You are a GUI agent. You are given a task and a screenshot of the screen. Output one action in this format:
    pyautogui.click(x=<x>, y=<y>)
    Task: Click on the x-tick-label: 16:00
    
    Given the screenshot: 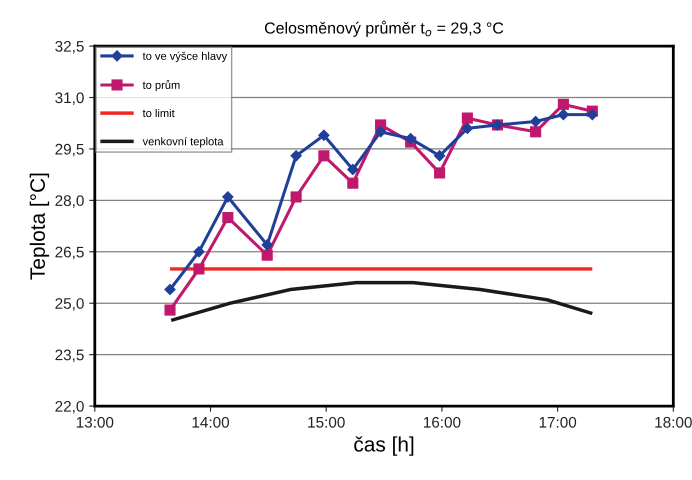 What is the action you would take?
    pyautogui.click(x=442, y=422)
    